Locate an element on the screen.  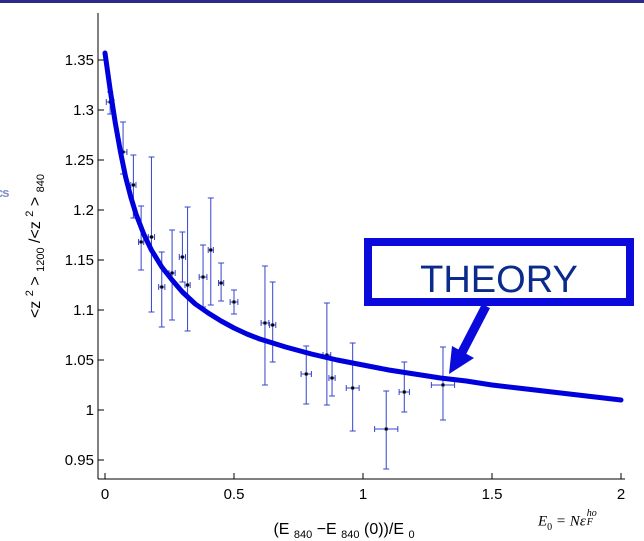
y-axis-label-sub: 840 is located at coordinates (41, 183).